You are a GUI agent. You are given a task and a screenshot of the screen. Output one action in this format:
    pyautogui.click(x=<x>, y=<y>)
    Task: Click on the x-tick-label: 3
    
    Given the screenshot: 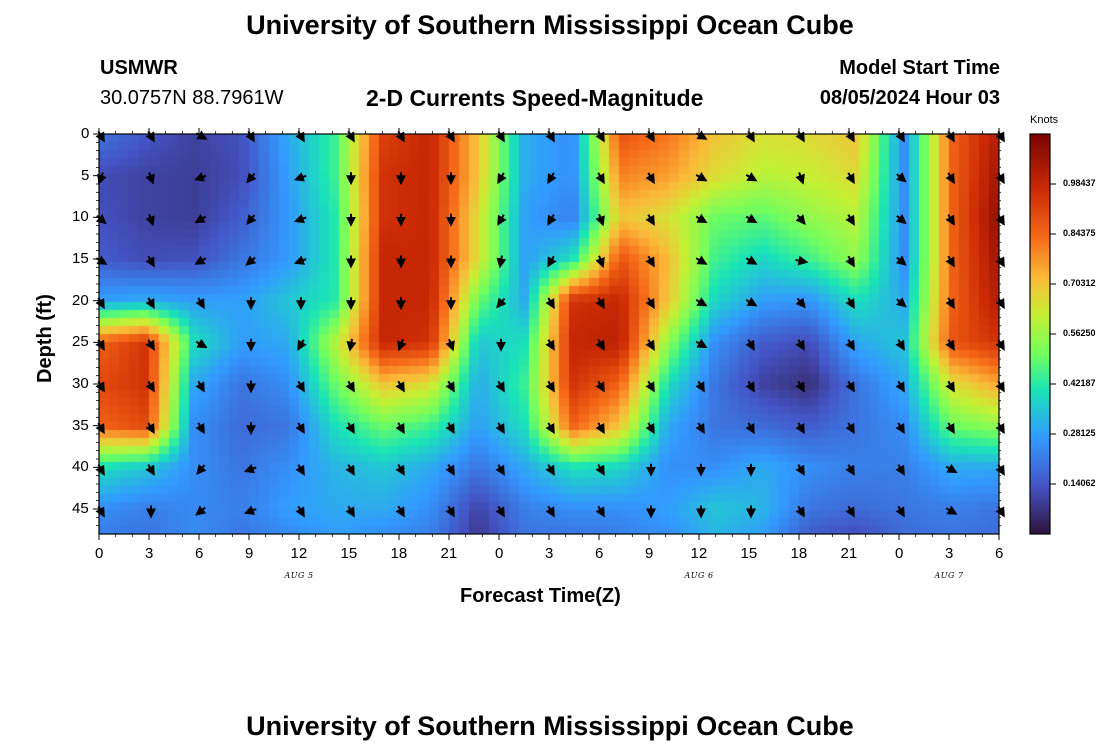 What is the action you would take?
    pyautogui.click(x=149, y=553)
    